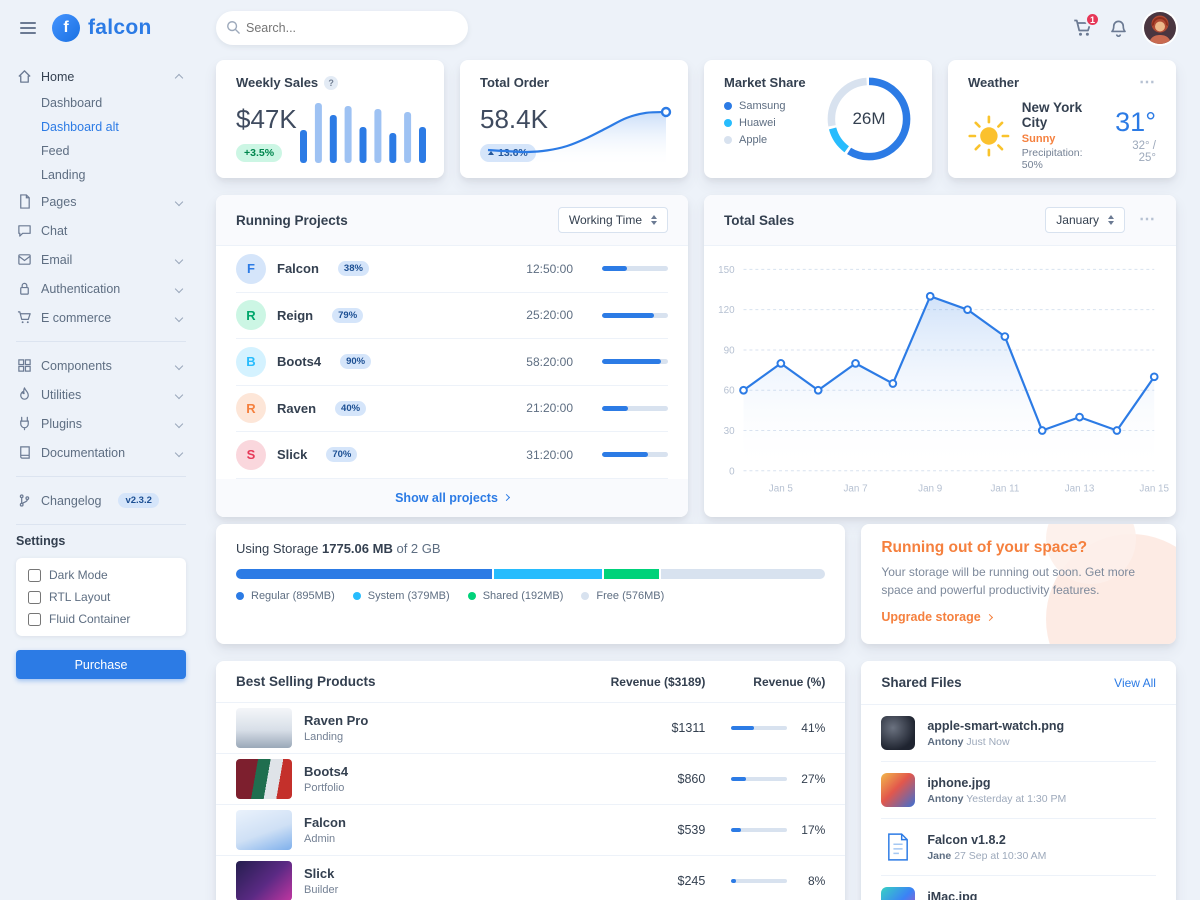 The width and height of the screenshot is (1200, 900). Describe the element at coordinates (1018, 888) in the screenshot. I see `list-item: iMac.jpg Rowen 23 Sep at 6:10 PM` at that location.